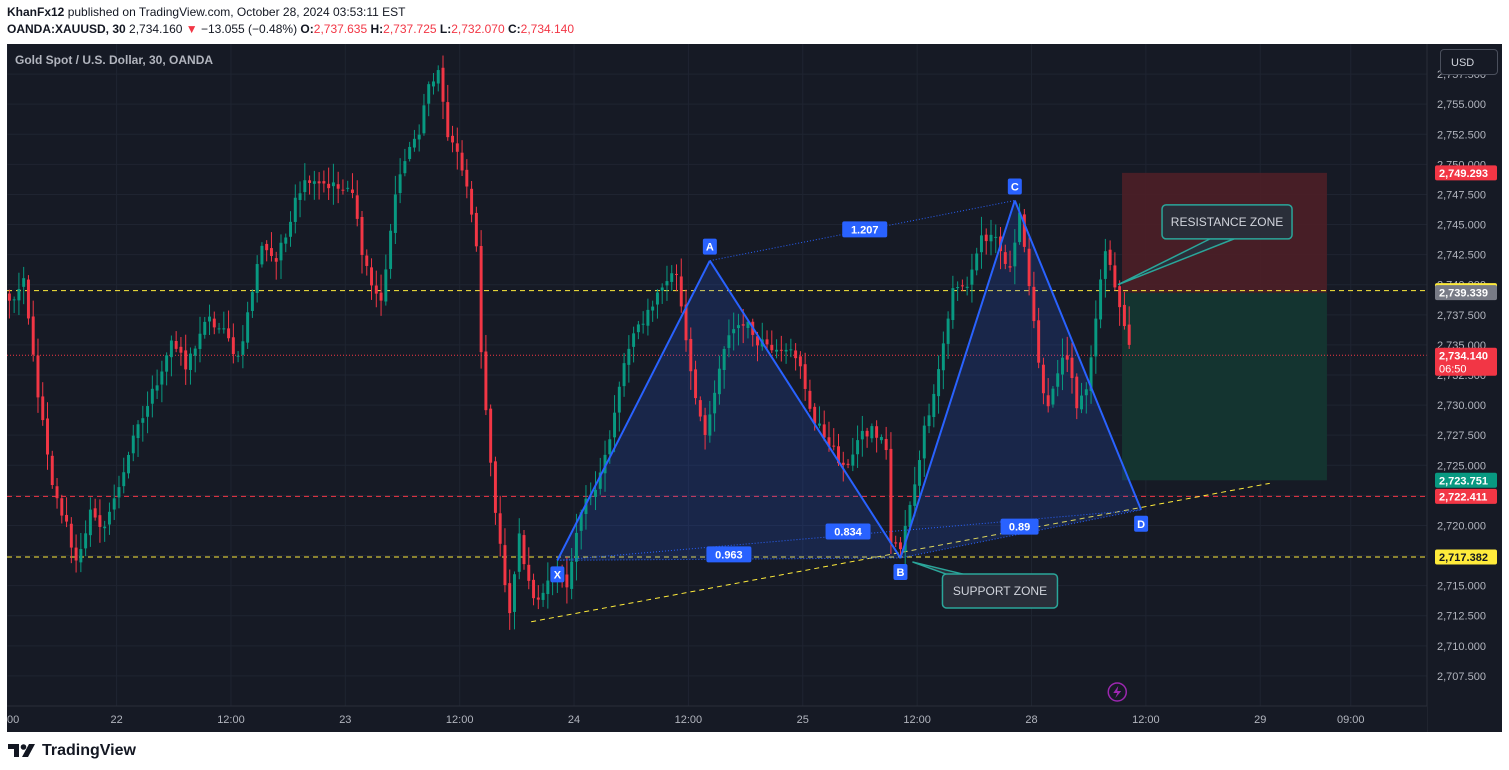  I want to click on alert-icon-group, so click(1117, 692).